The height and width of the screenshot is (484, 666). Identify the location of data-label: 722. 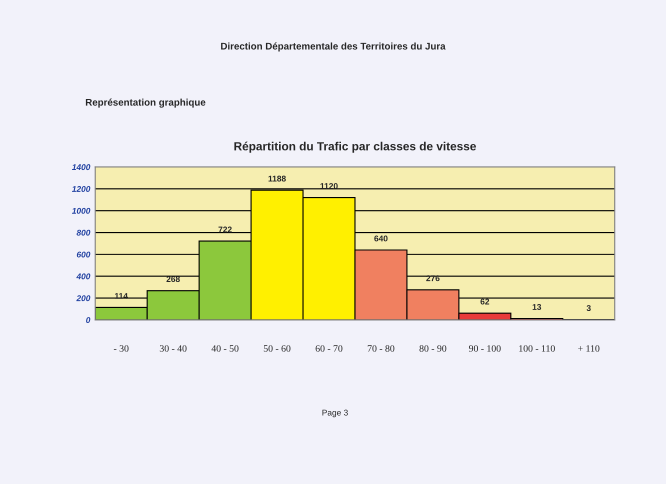
(225, 229).